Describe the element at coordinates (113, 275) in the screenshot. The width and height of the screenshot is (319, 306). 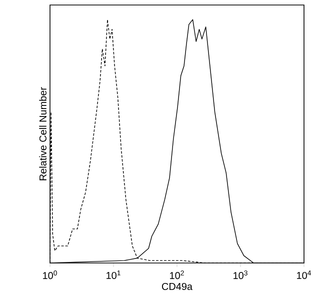
I see `x-tick-label: 10$^{1}$` at that location.